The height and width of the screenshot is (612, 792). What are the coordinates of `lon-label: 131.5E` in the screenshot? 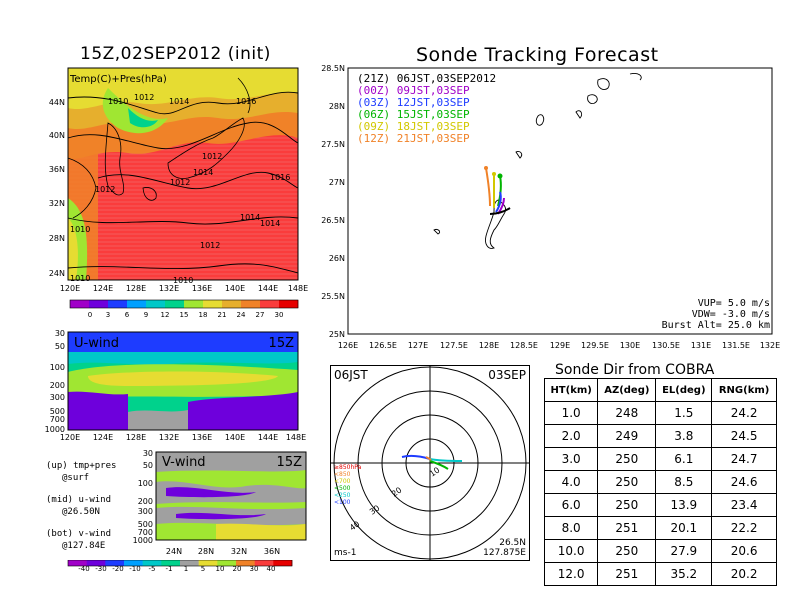 It's located at (736, 345).